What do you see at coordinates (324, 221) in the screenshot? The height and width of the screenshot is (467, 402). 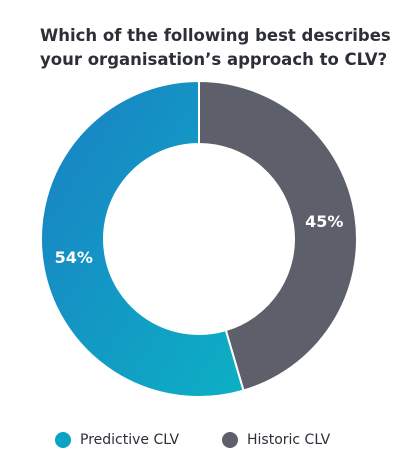 I see `slice-label-historic-clv: 45%` at bounding box center [324, 221].